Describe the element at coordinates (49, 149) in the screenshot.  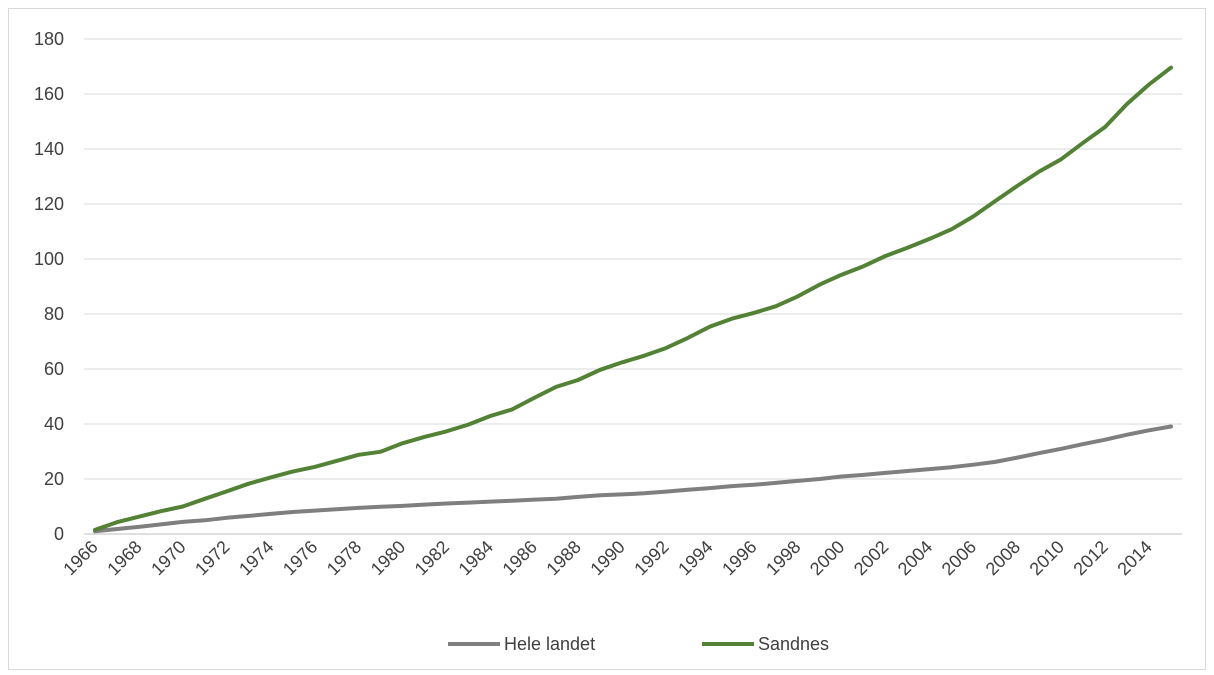
I see `y-tick-label: 140` at that location.